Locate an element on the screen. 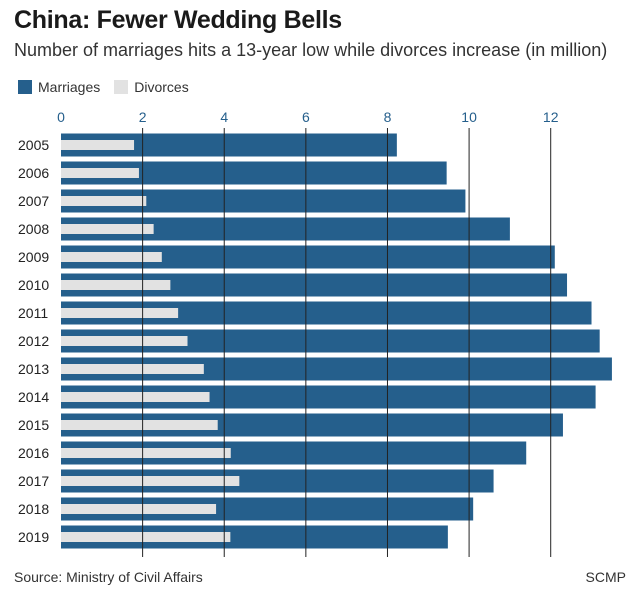  legend-item-marriages: Marriages is located at coordinates (59, 87).